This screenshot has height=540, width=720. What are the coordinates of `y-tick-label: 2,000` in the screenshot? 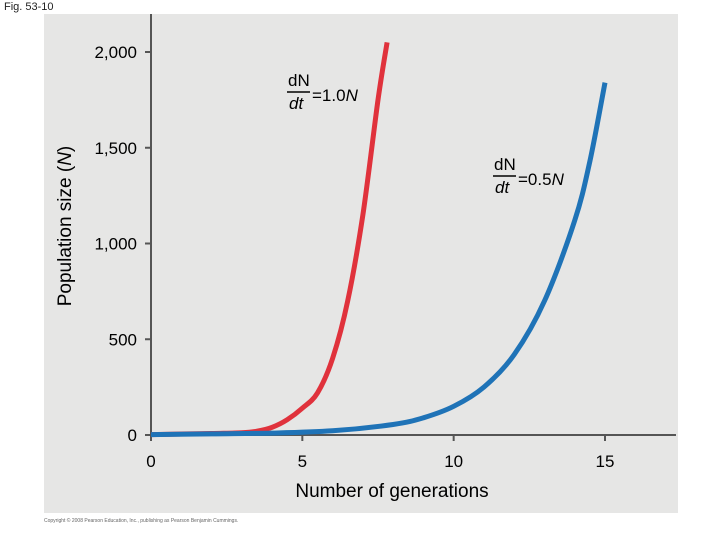 It's located at (115, 52).